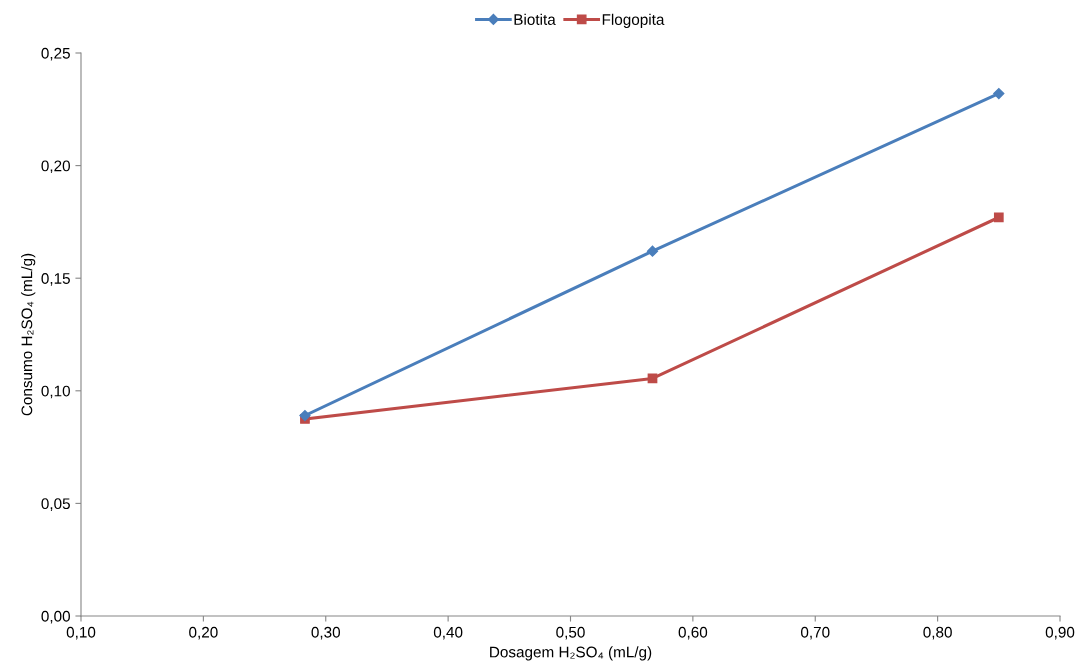  What do you see at coordinates (937, 633) in the screenshot?
I see `x-tick-label: 0,80` at bounding box center [937, 633].